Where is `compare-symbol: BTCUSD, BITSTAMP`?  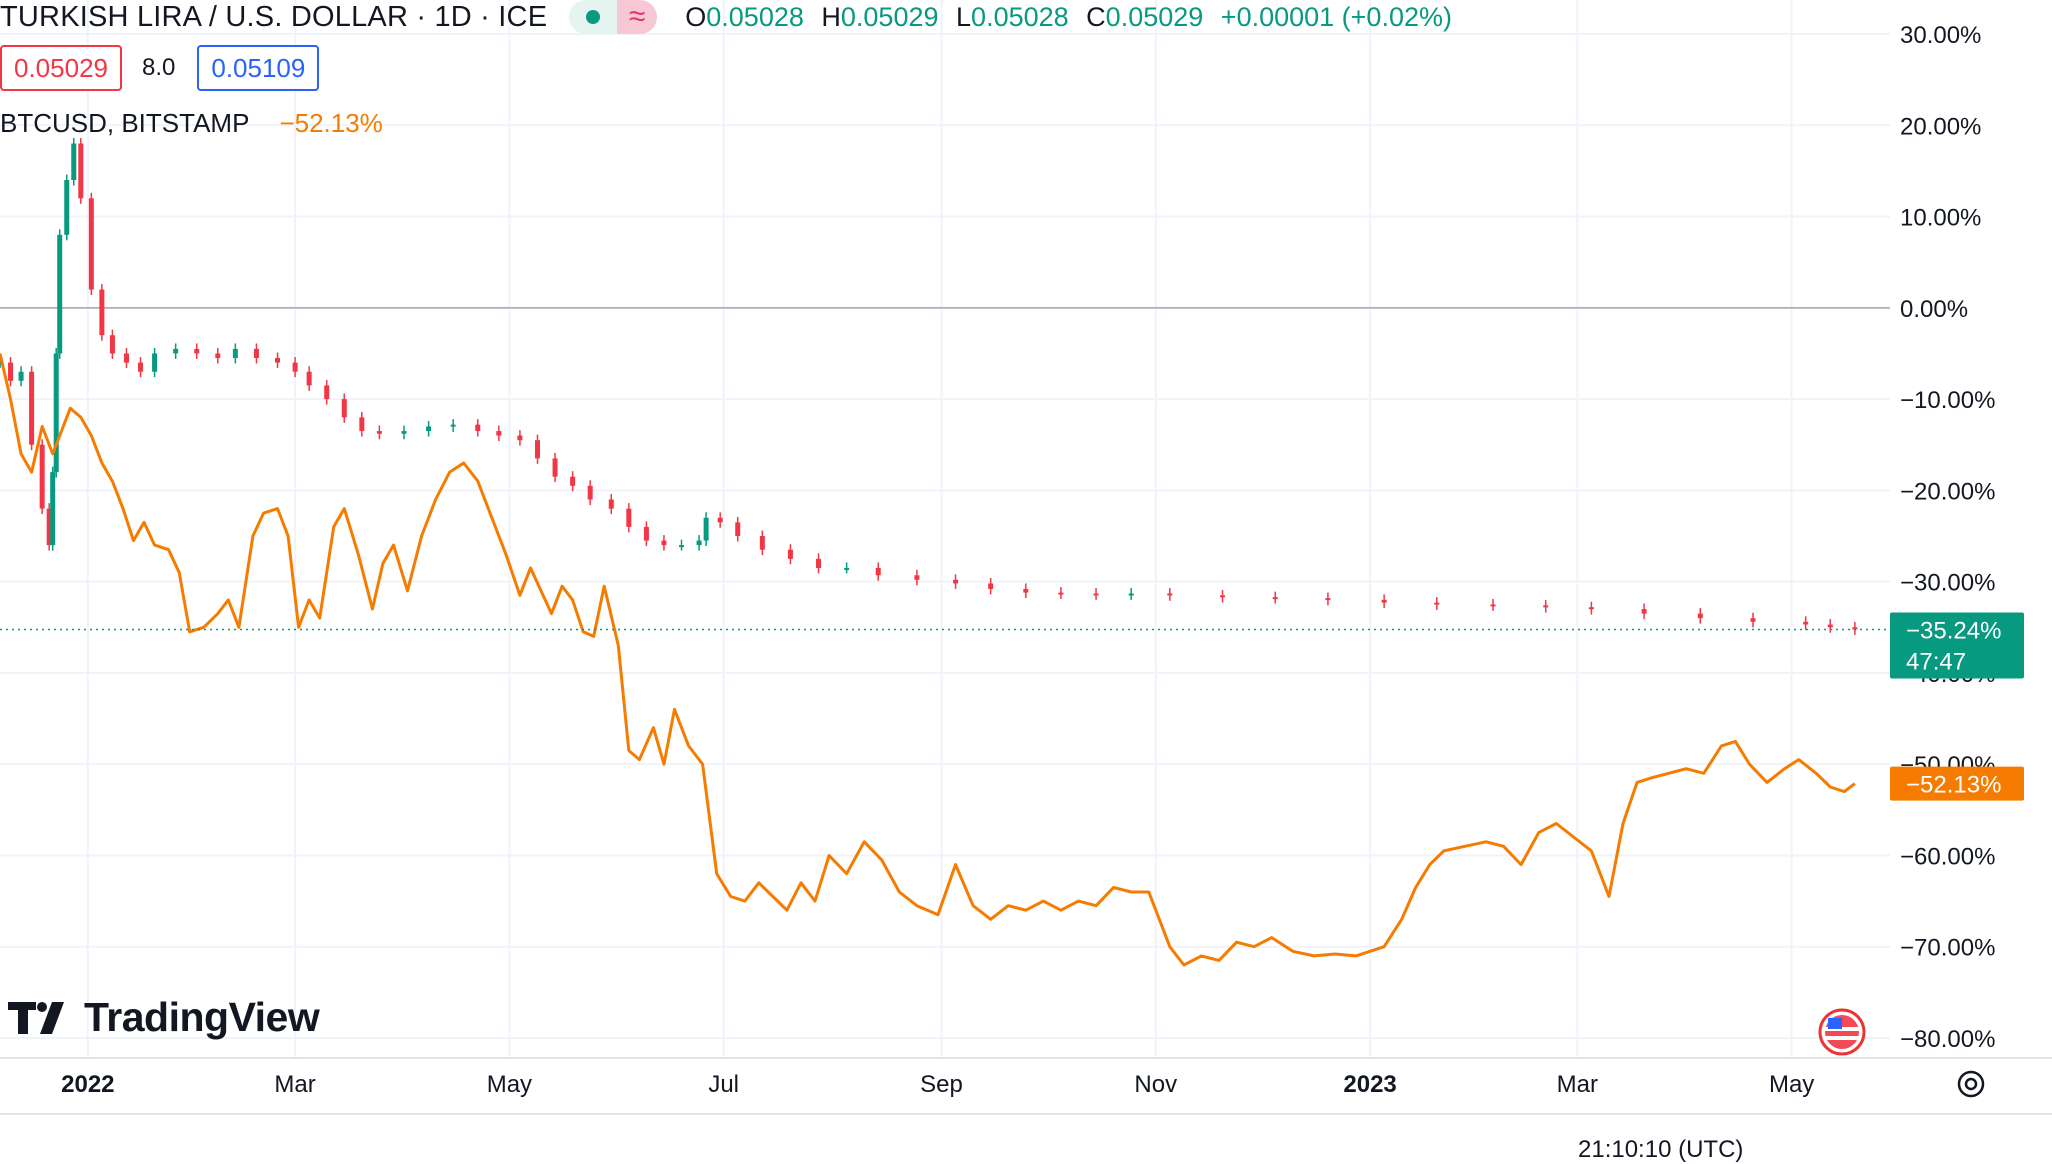 compare-symbol: BTCUSD, BITSTAMP is located at coordinates (125, 123).